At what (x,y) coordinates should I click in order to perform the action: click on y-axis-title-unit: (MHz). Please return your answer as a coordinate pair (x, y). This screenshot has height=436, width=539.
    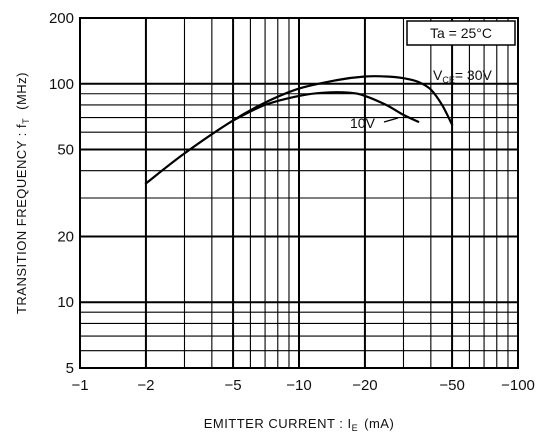
    Looking at the image, I should click on (21, 91).